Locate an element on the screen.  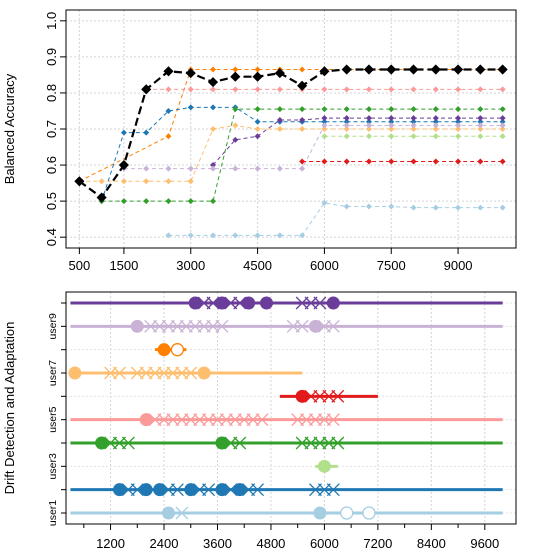
x-tick-label: 3000 is located at coordinates (190, 265).